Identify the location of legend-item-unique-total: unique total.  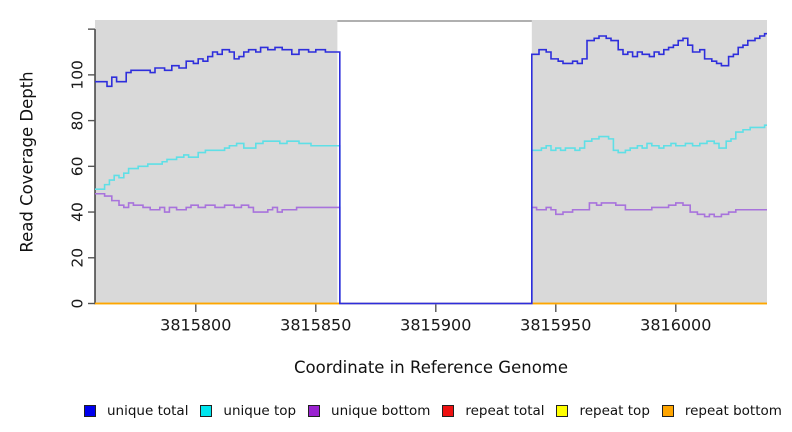
(136, 411).